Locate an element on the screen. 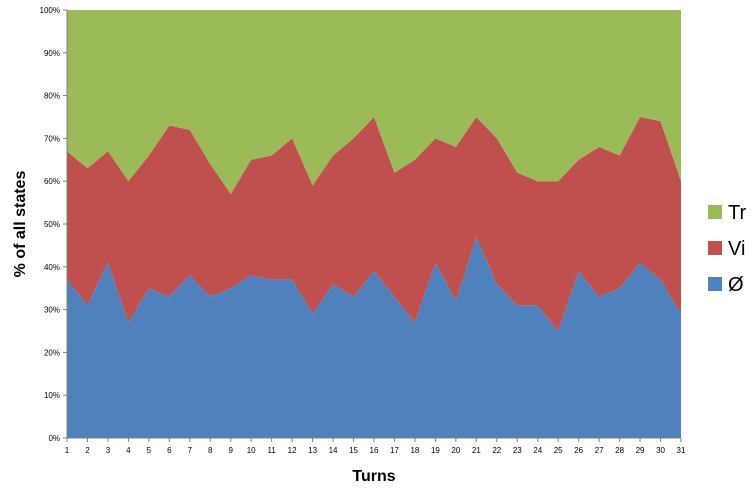 Image resolution: width=752 pixels, height=490 pixels. x-tick-label: 3 is located at coordinates (108, 450).